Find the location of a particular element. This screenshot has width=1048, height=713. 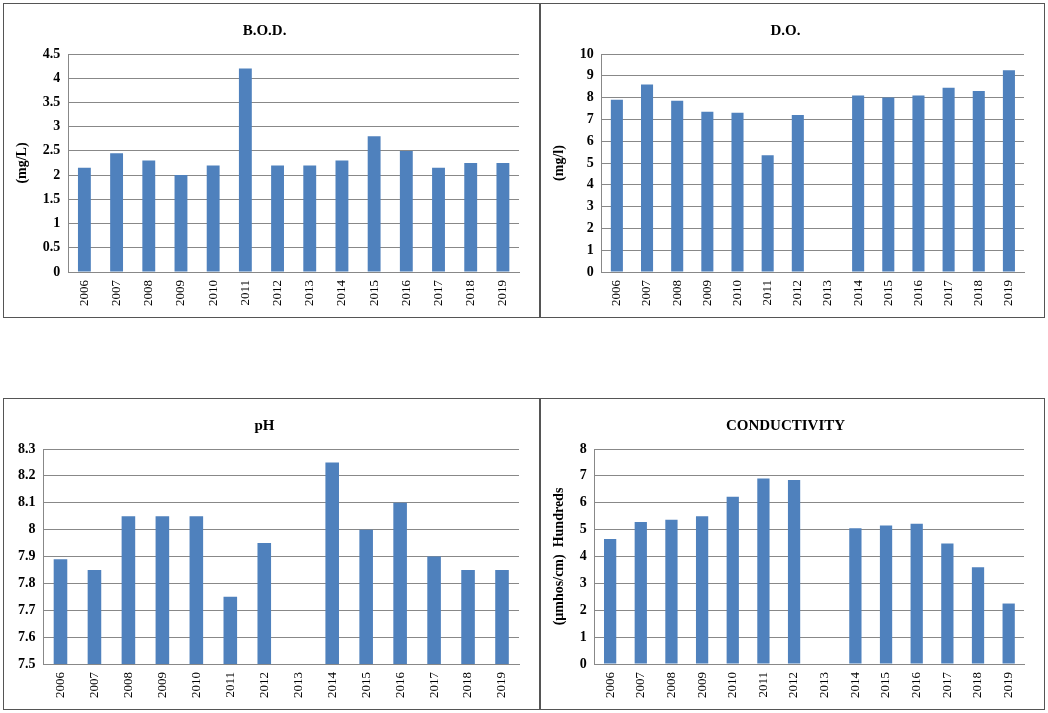

y-tick-label: 8.1 is located at coordinates (27, 502).